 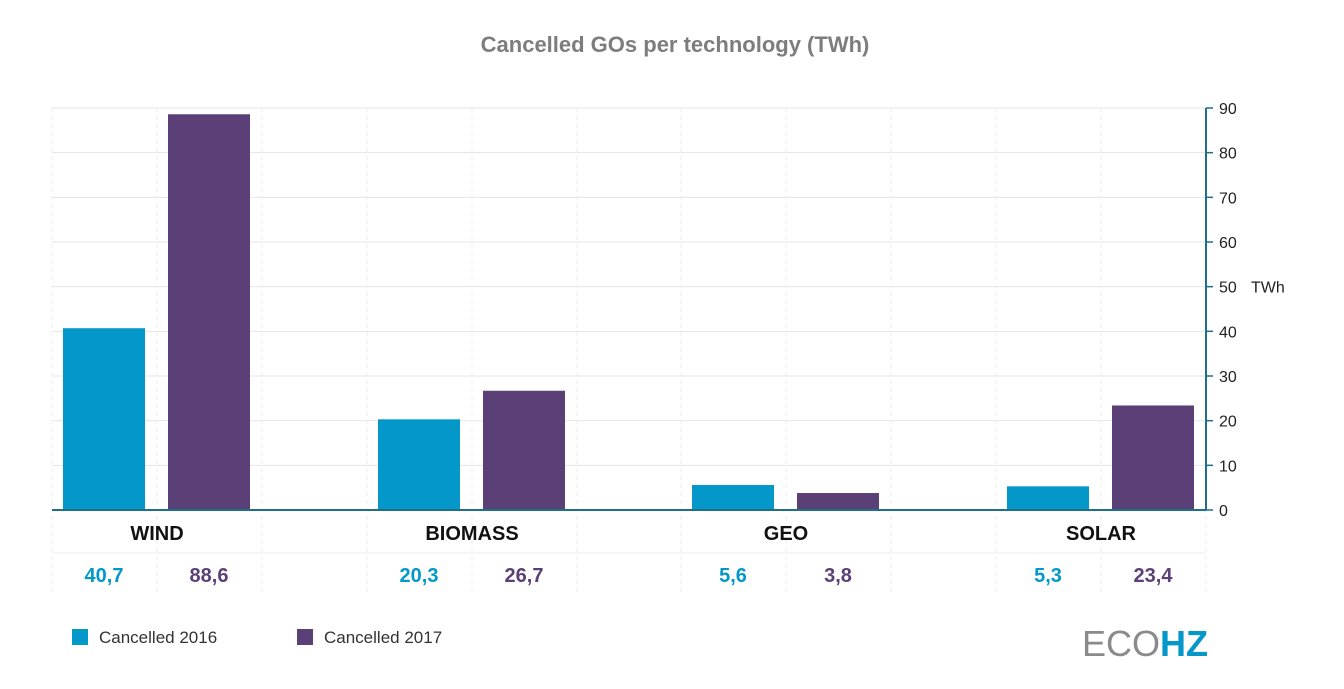 What do you see at coordinates (209, 576) in the screenshot?
I see `data-label: 88,6` at bounding box center [209, 576].